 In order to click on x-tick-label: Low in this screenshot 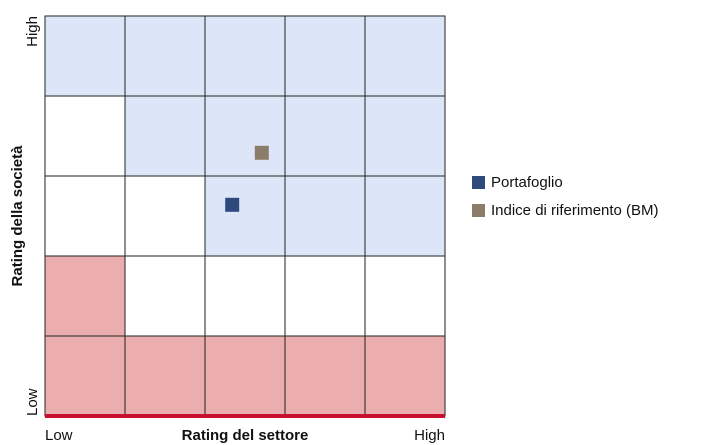, I will do `click(59, 435)`.